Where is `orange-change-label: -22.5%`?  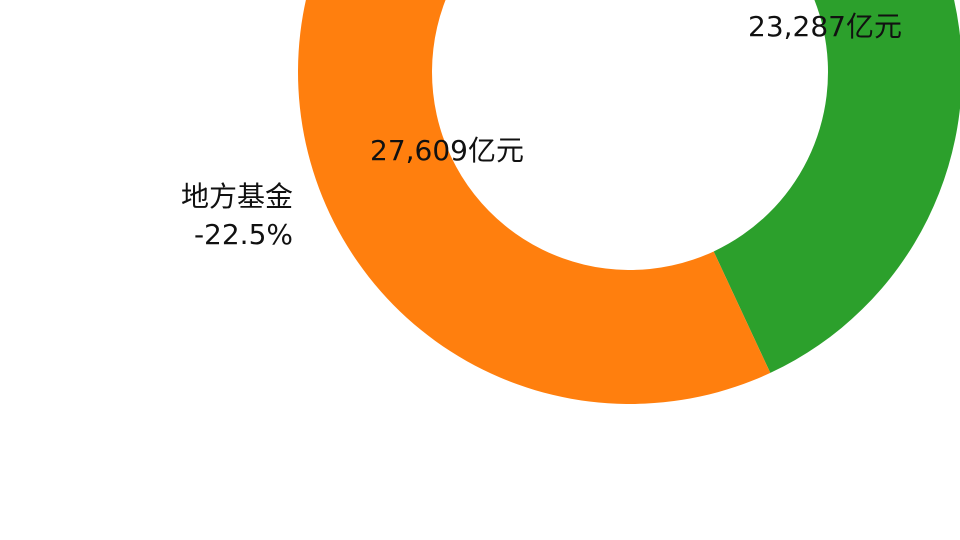 orange-change-label: -22.5% is located at coordinates (243, 234).